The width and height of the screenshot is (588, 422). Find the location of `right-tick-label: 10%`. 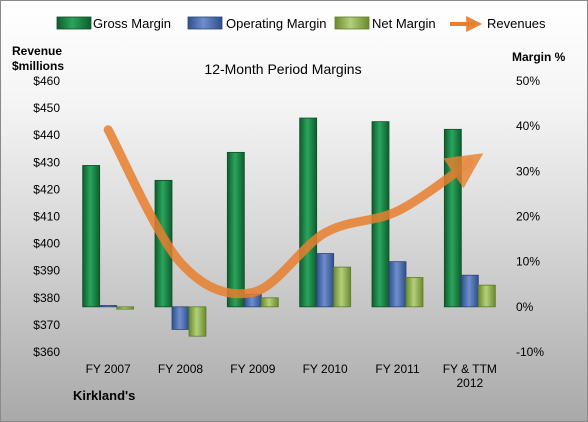

right-tick-label: 10% is located at coordinates (528, 262).